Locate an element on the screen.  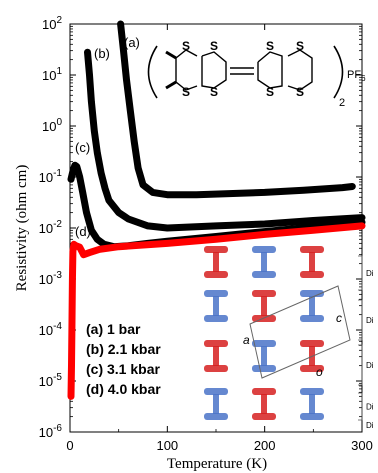
counterion-label: PF6 is located at coordinates (356, 76).